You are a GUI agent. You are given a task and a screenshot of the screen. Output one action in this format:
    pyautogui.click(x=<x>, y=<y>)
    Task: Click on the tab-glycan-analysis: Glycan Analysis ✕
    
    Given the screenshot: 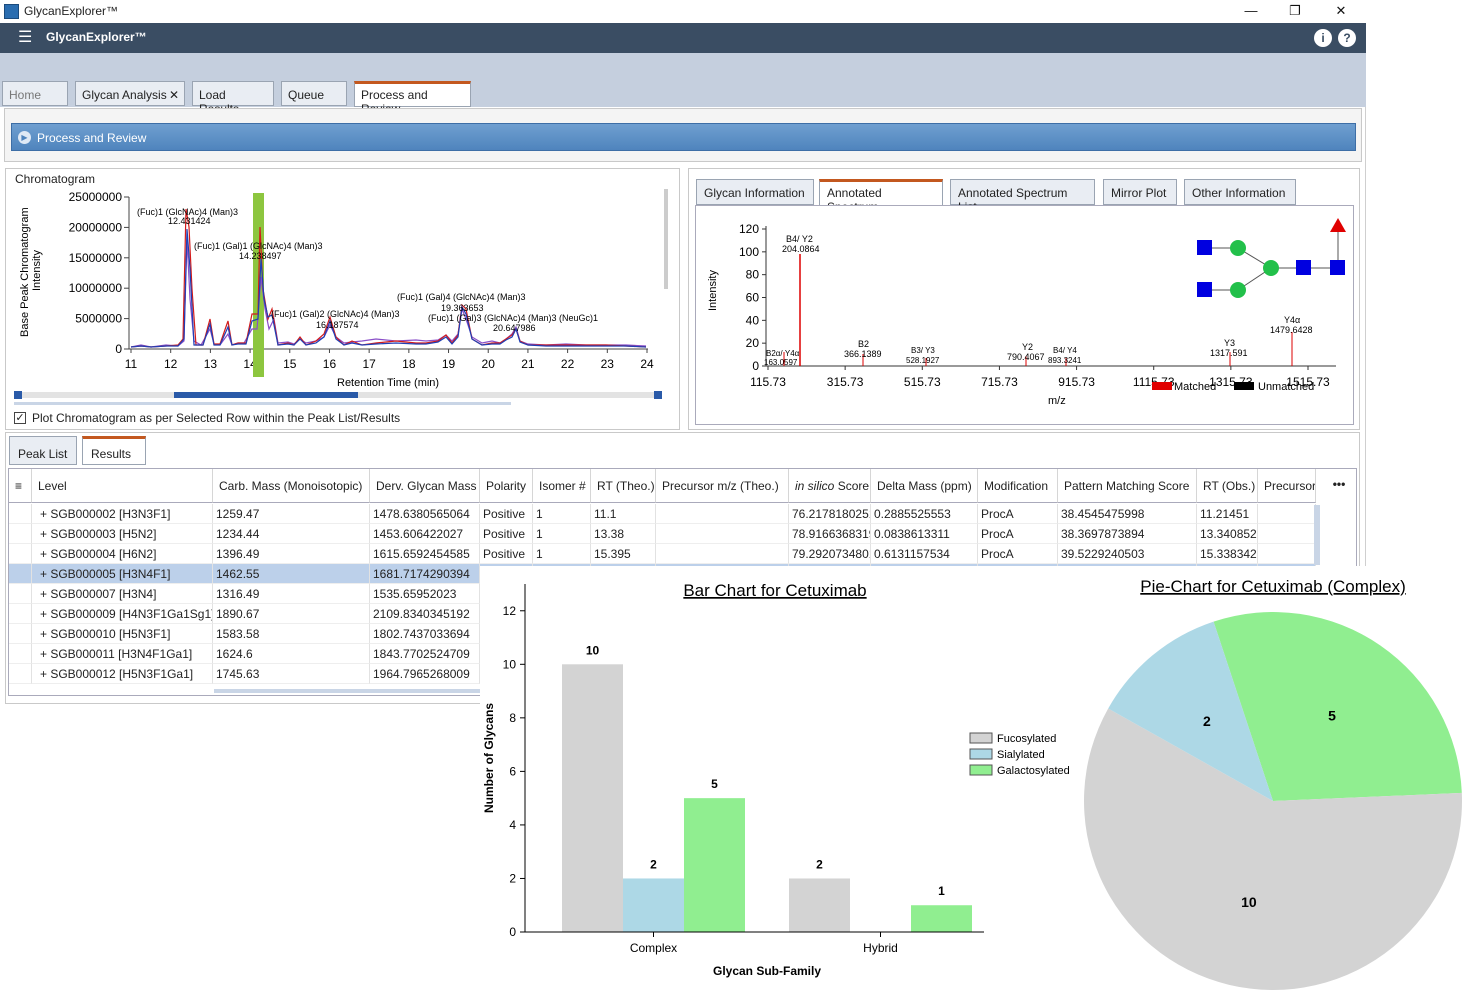 What is the action you would take?
    pyautogui.click(x=130, y=93)
    